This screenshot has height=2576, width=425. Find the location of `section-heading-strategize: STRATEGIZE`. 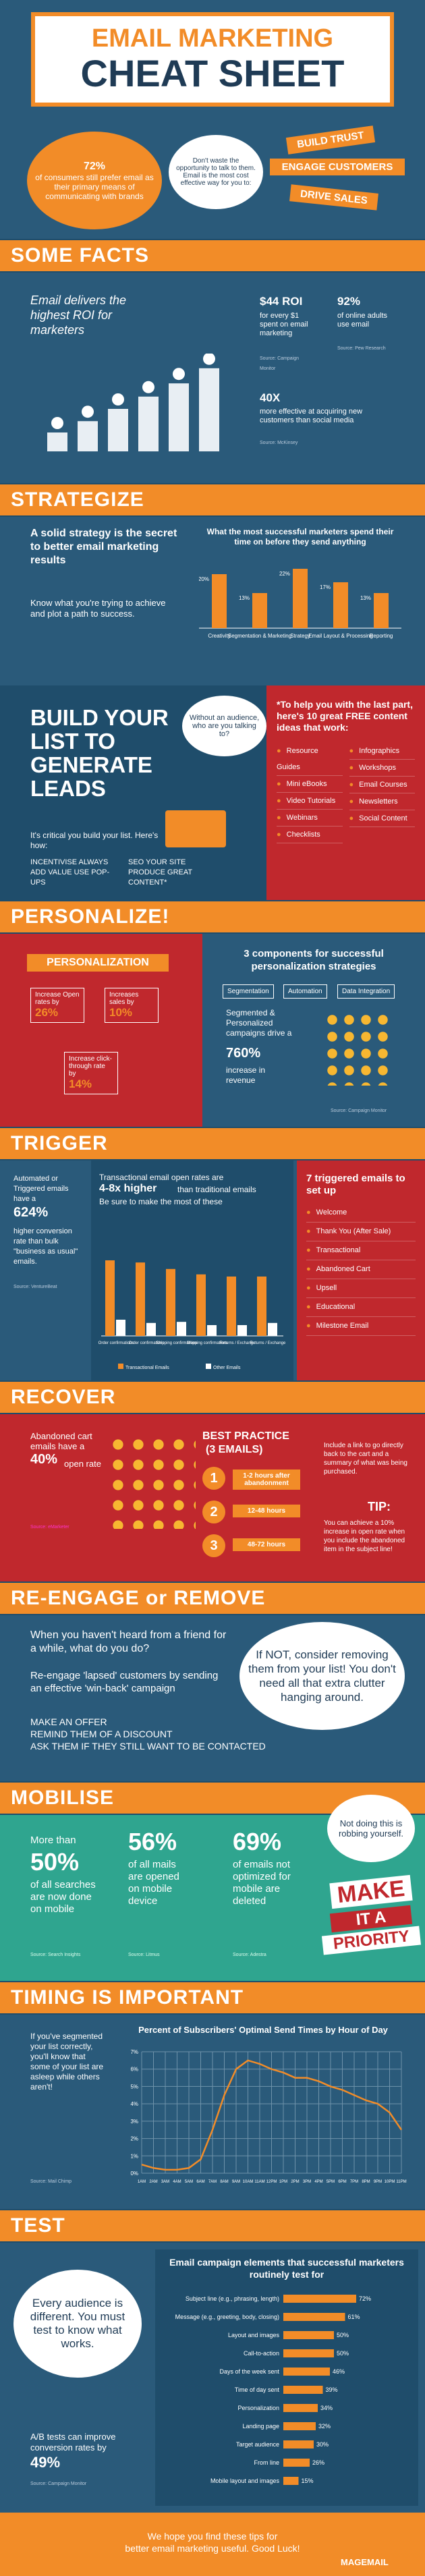

section-heading-strategize: STRATEGIZE is located at coordinates (213, 499).